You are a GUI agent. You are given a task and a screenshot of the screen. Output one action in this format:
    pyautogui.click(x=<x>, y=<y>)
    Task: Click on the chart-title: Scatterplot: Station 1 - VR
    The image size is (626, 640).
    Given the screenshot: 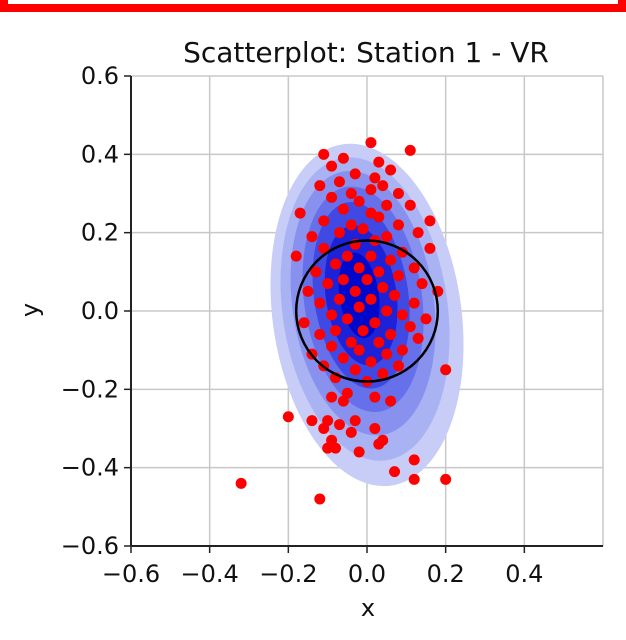 What is the action you would take?
    pyautogui.click(x=366, y=52)
    